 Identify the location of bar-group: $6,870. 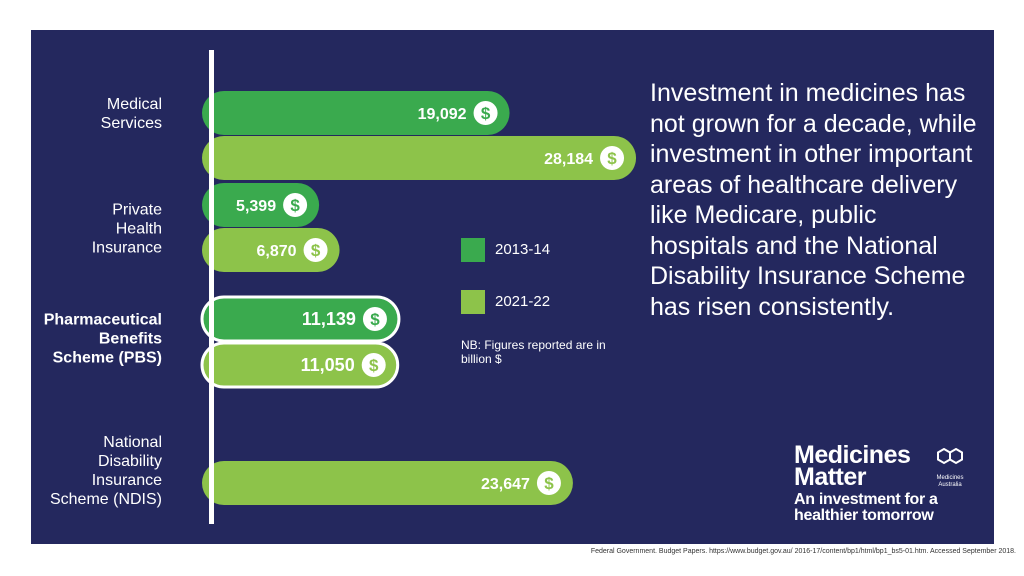
(271, 250).